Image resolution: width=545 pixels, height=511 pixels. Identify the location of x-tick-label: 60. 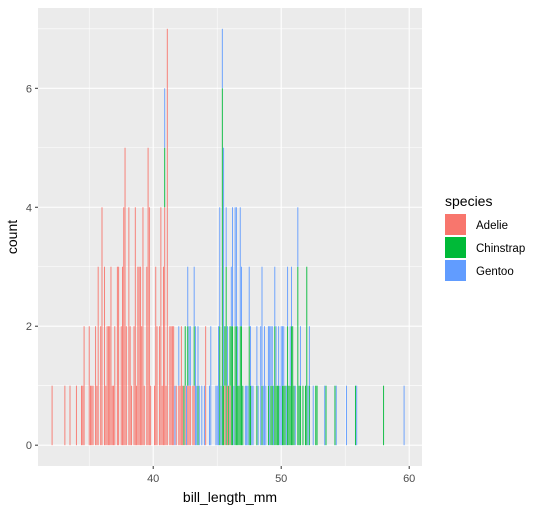
(409, 479).